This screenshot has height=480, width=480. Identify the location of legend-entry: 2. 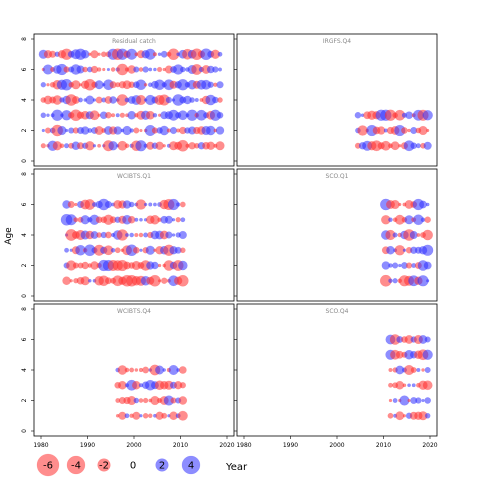
(162, 465).